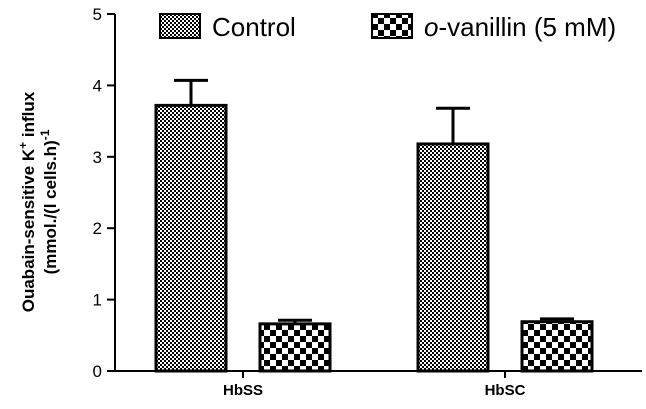 Image resolution: width=646 pixels, height=409 pixels. What do you see at coordinates (45, 134) in the screenshot?
I see `y-axis-label-sup2: -1` at bounding box center [45, 134].